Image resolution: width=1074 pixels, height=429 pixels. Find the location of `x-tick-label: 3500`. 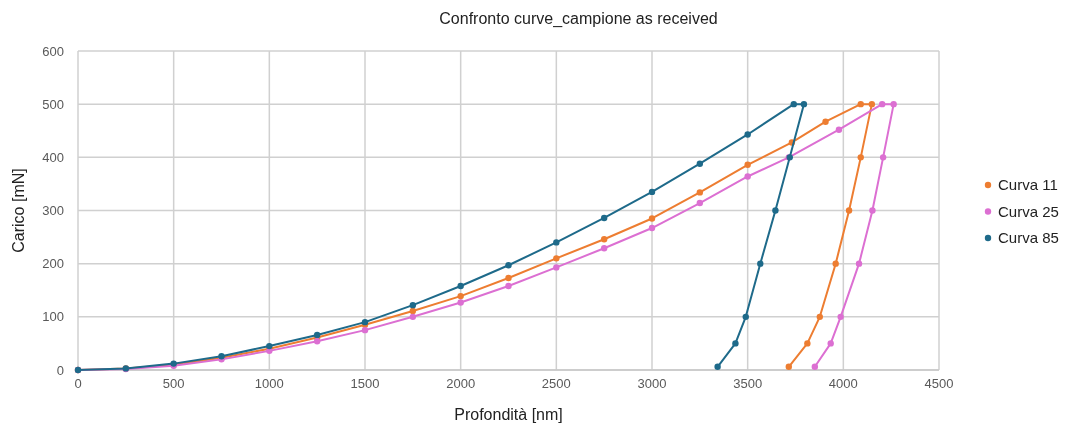

x-tick-label: 3500 is located at coordinates (748, 383).